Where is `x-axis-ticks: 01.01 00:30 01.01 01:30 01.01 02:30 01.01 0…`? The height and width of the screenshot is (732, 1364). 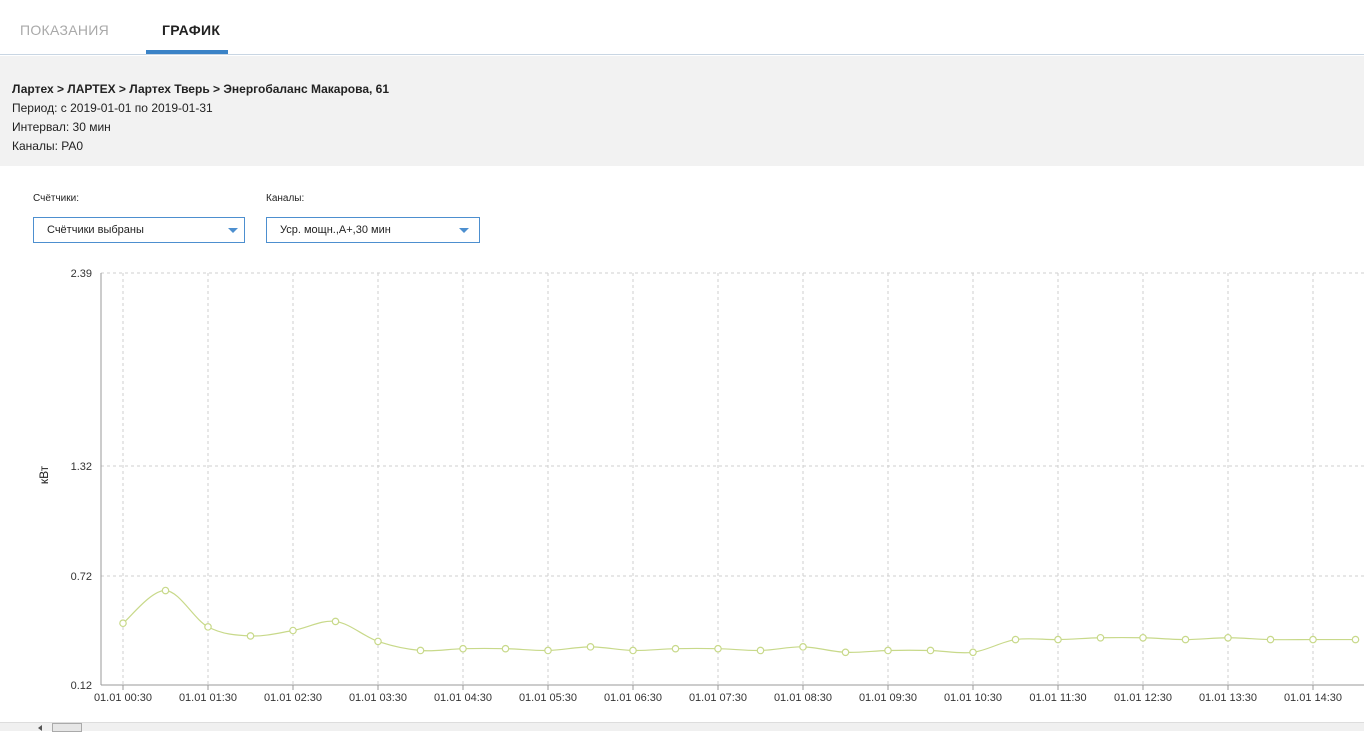
x-axis-ticks: 01.01 00:30 01.01 01:30 01.01 02:30 01.01 0… is located at coordinates (718, 694).